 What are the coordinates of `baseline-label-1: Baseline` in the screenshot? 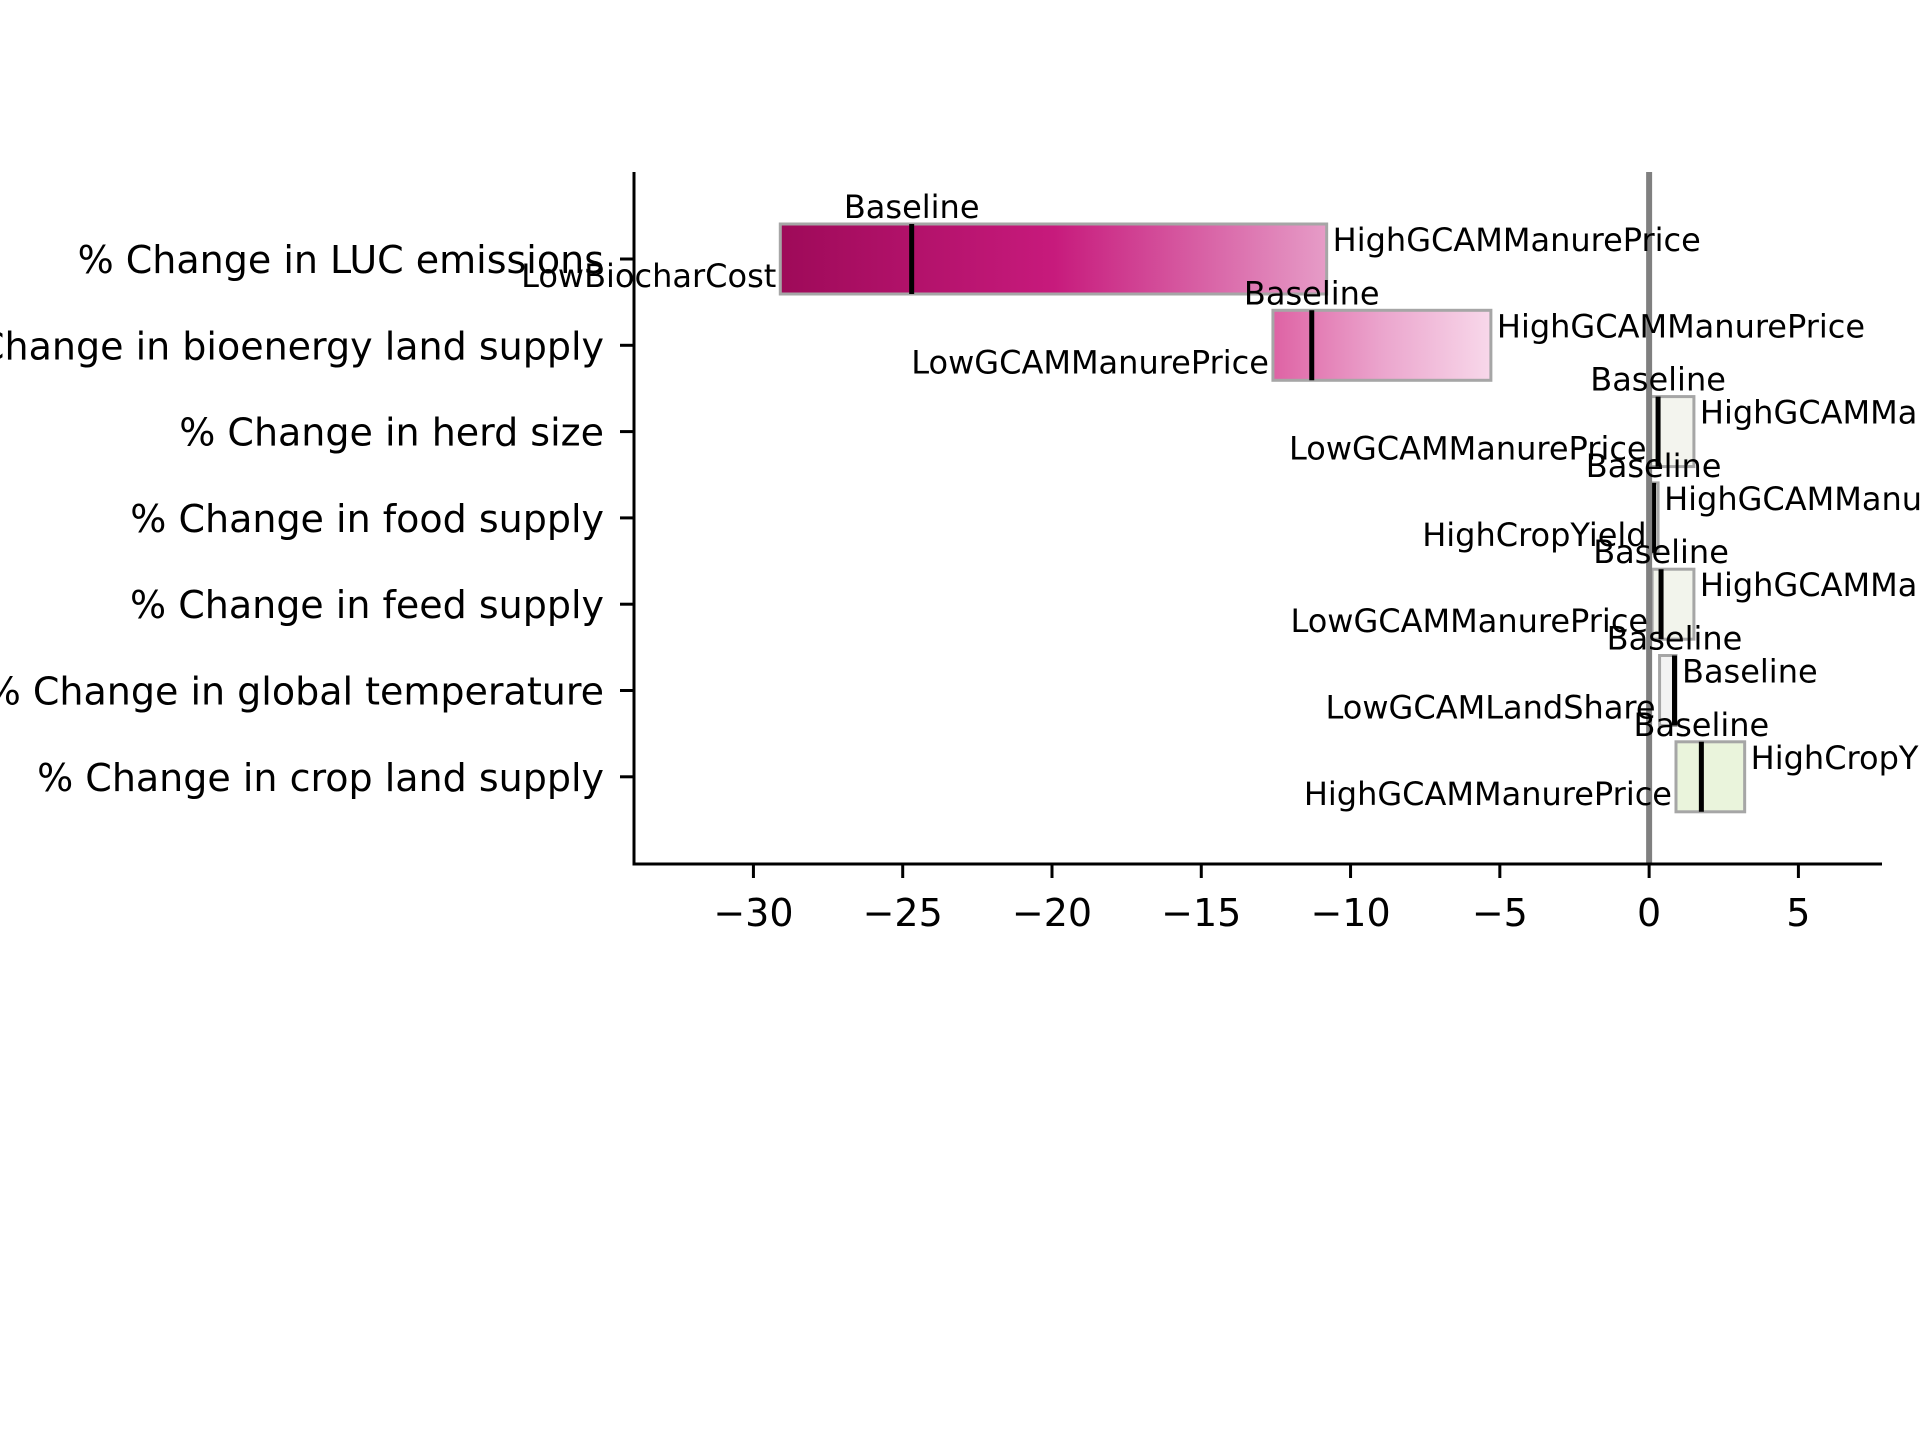 It's located at (1312, 293).